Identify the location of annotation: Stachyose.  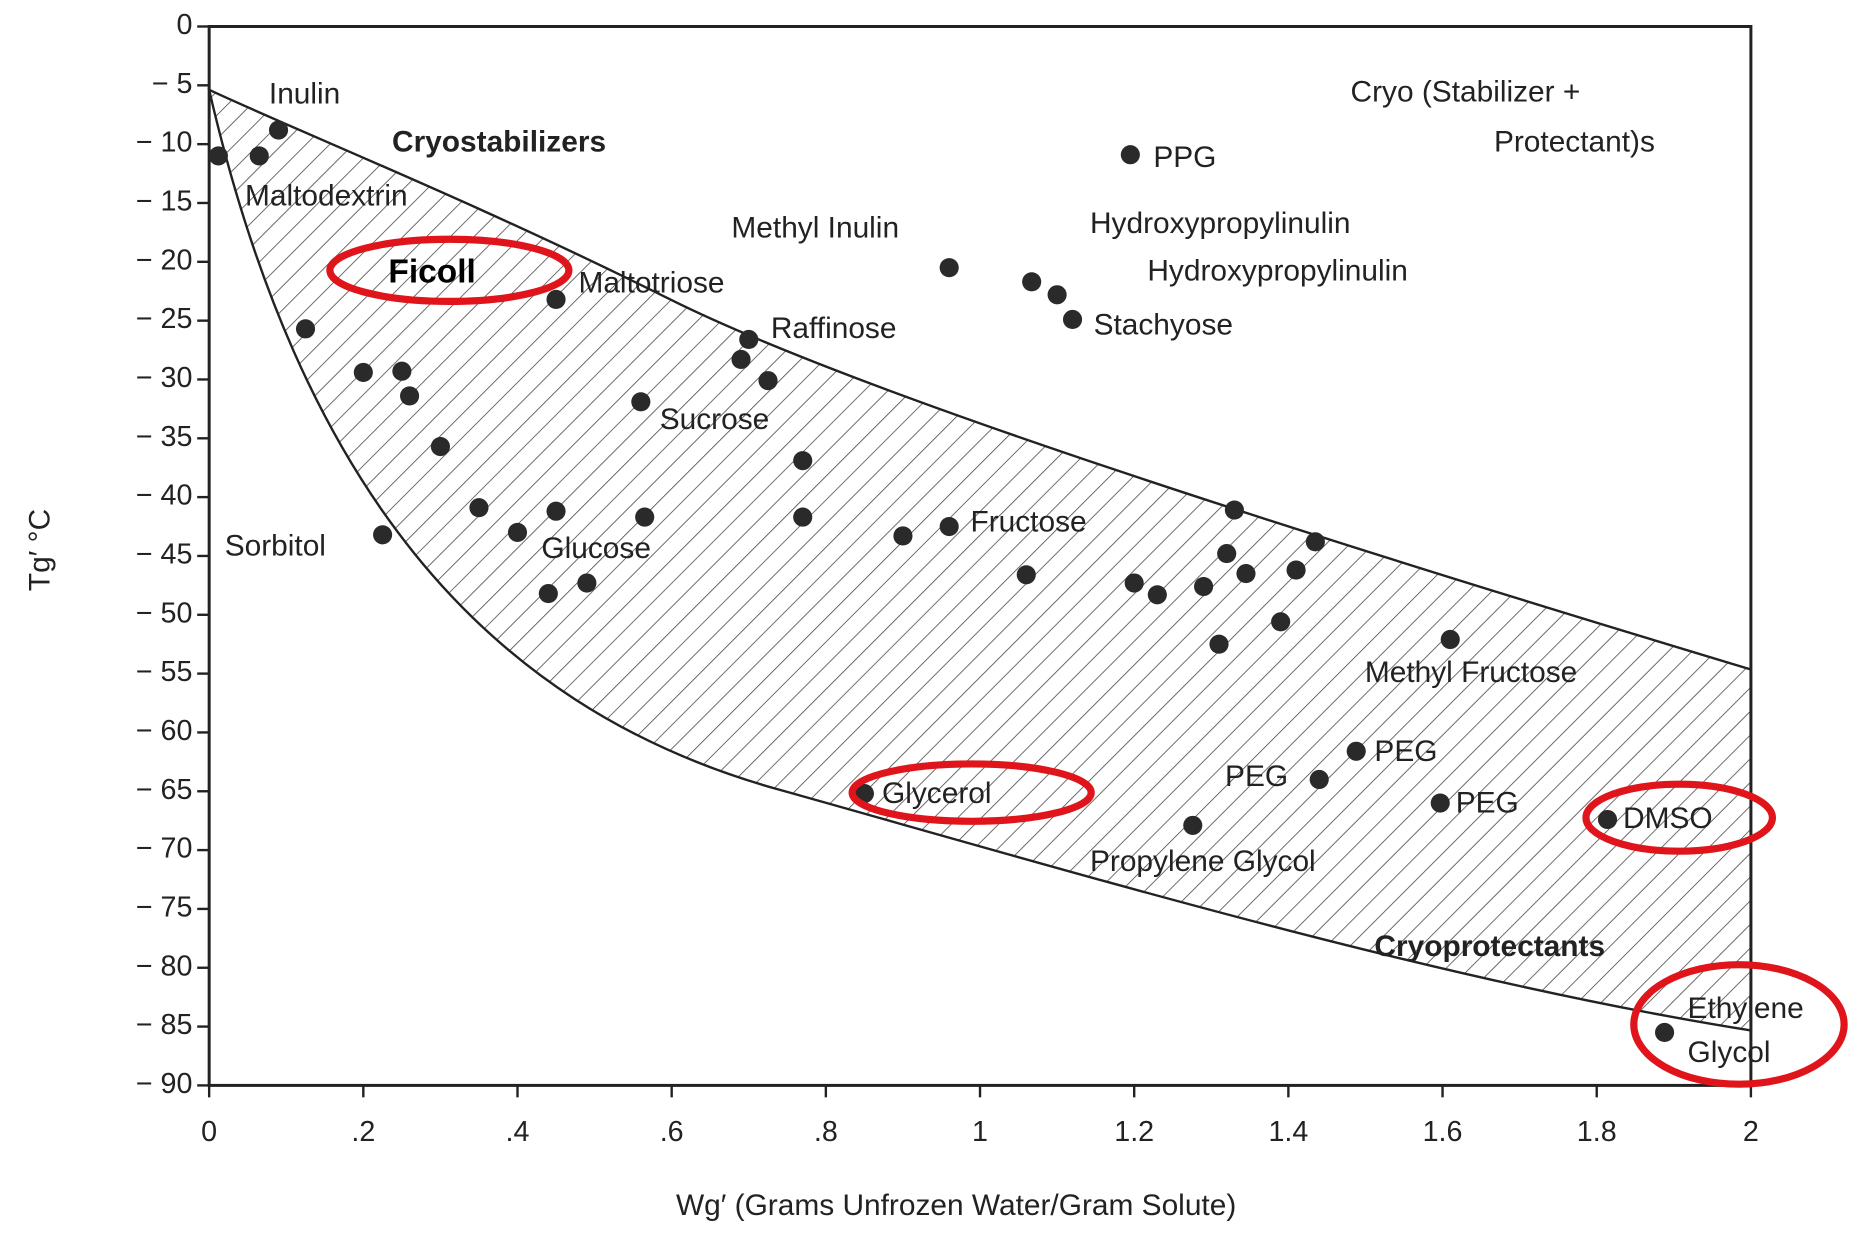
(1163, 324).